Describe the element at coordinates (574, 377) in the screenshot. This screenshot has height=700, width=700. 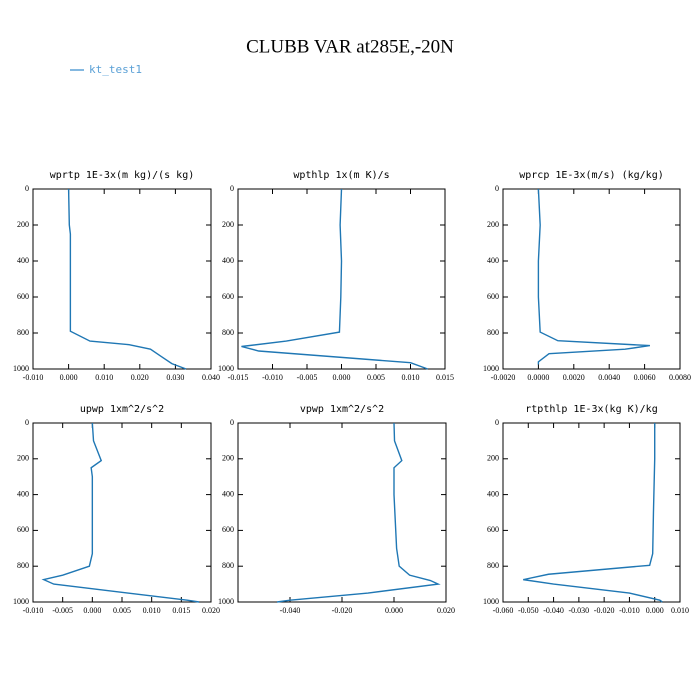
I see `x-tick-label: 0.0020` at that location.